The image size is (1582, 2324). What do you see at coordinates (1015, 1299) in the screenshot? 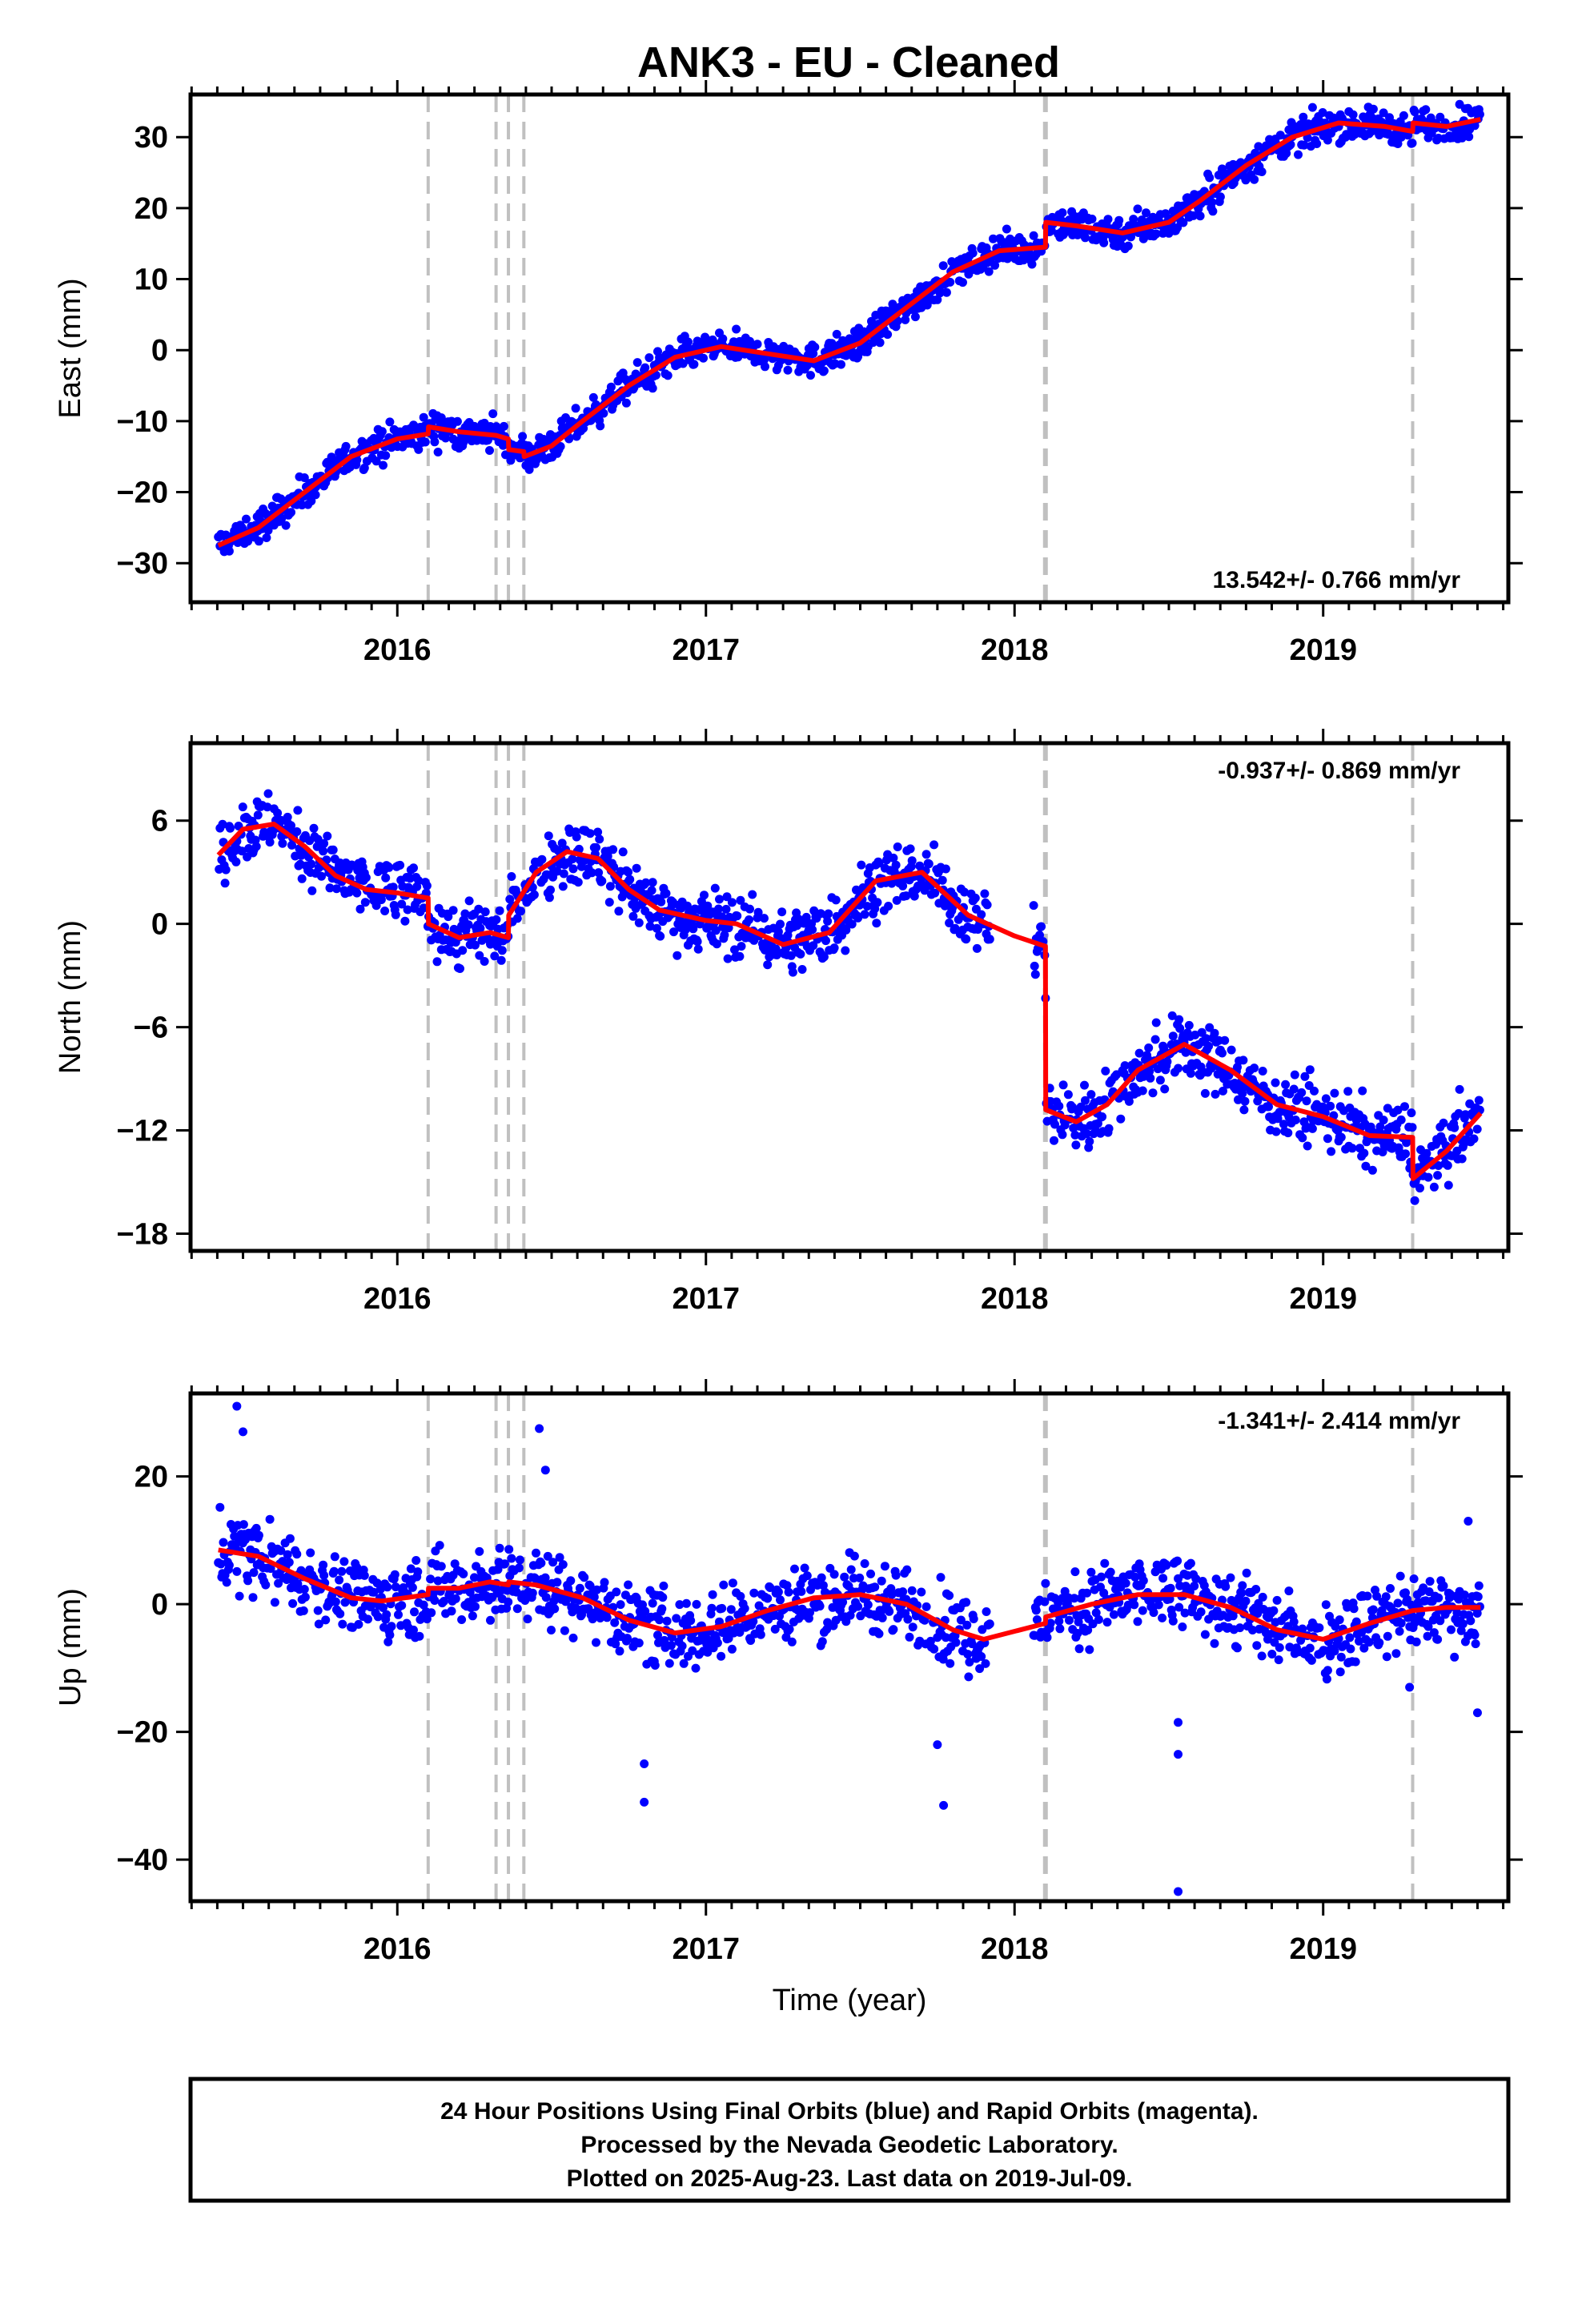
I see `north-x-tick-label: 2018` at bounding box center [1015, 1299].